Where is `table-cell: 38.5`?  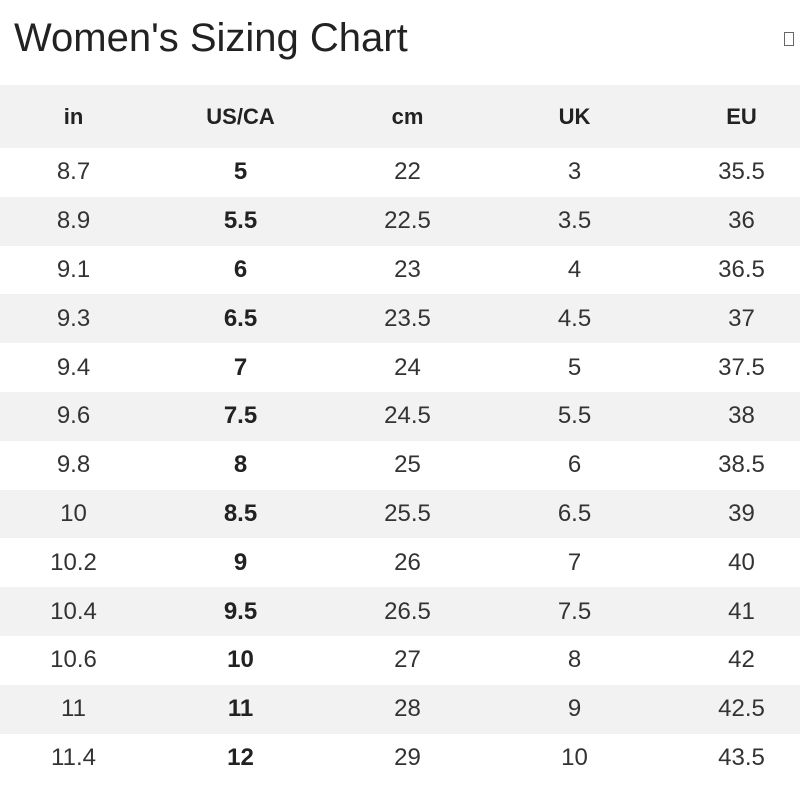
table-cell: 38.5 is located at coordinates (741, 465).